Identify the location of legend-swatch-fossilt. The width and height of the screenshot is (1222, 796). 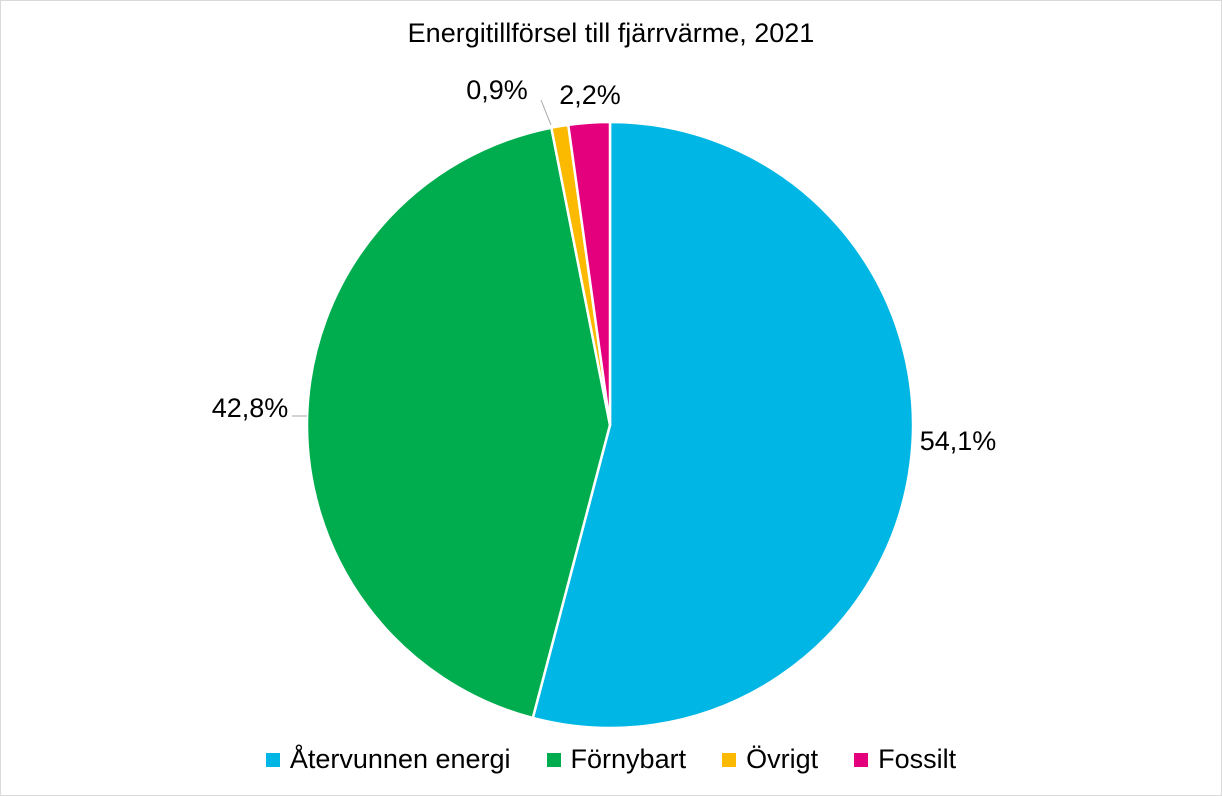
(861, 759).